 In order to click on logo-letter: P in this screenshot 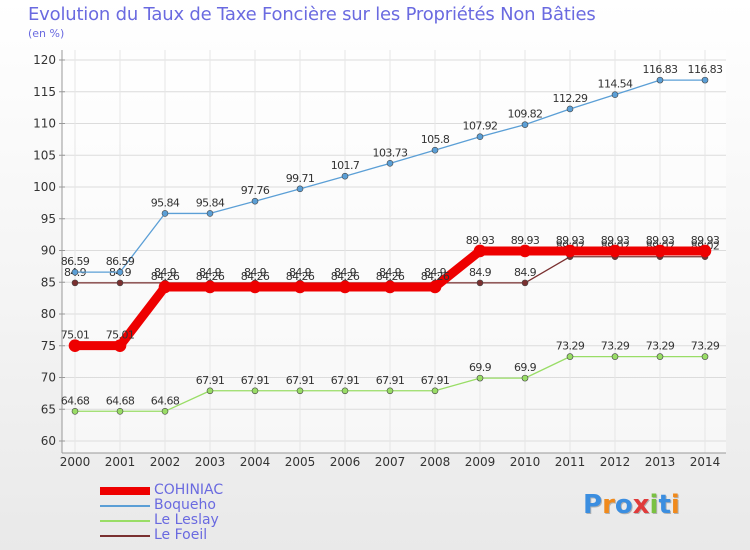, I will do `click(593, 505)`.